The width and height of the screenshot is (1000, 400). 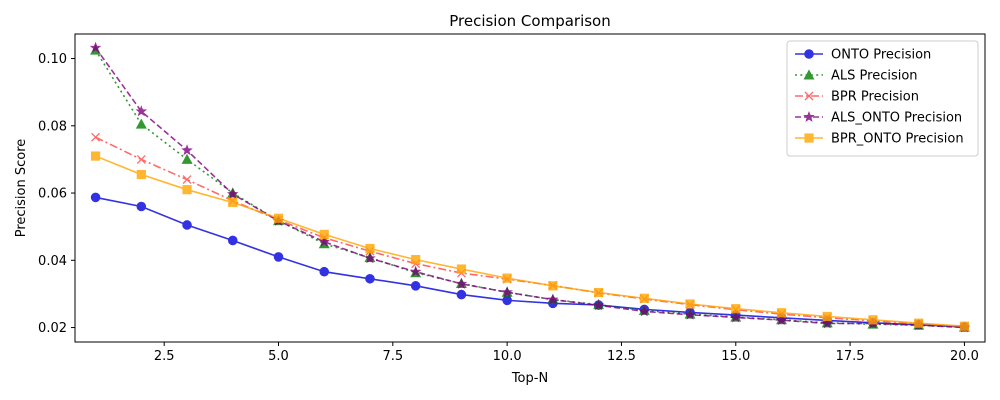 What do you see at coordinates (850, 356) in the screenshot?
I see `x-tick-label: 17.5` at bounding box center [850, 356].